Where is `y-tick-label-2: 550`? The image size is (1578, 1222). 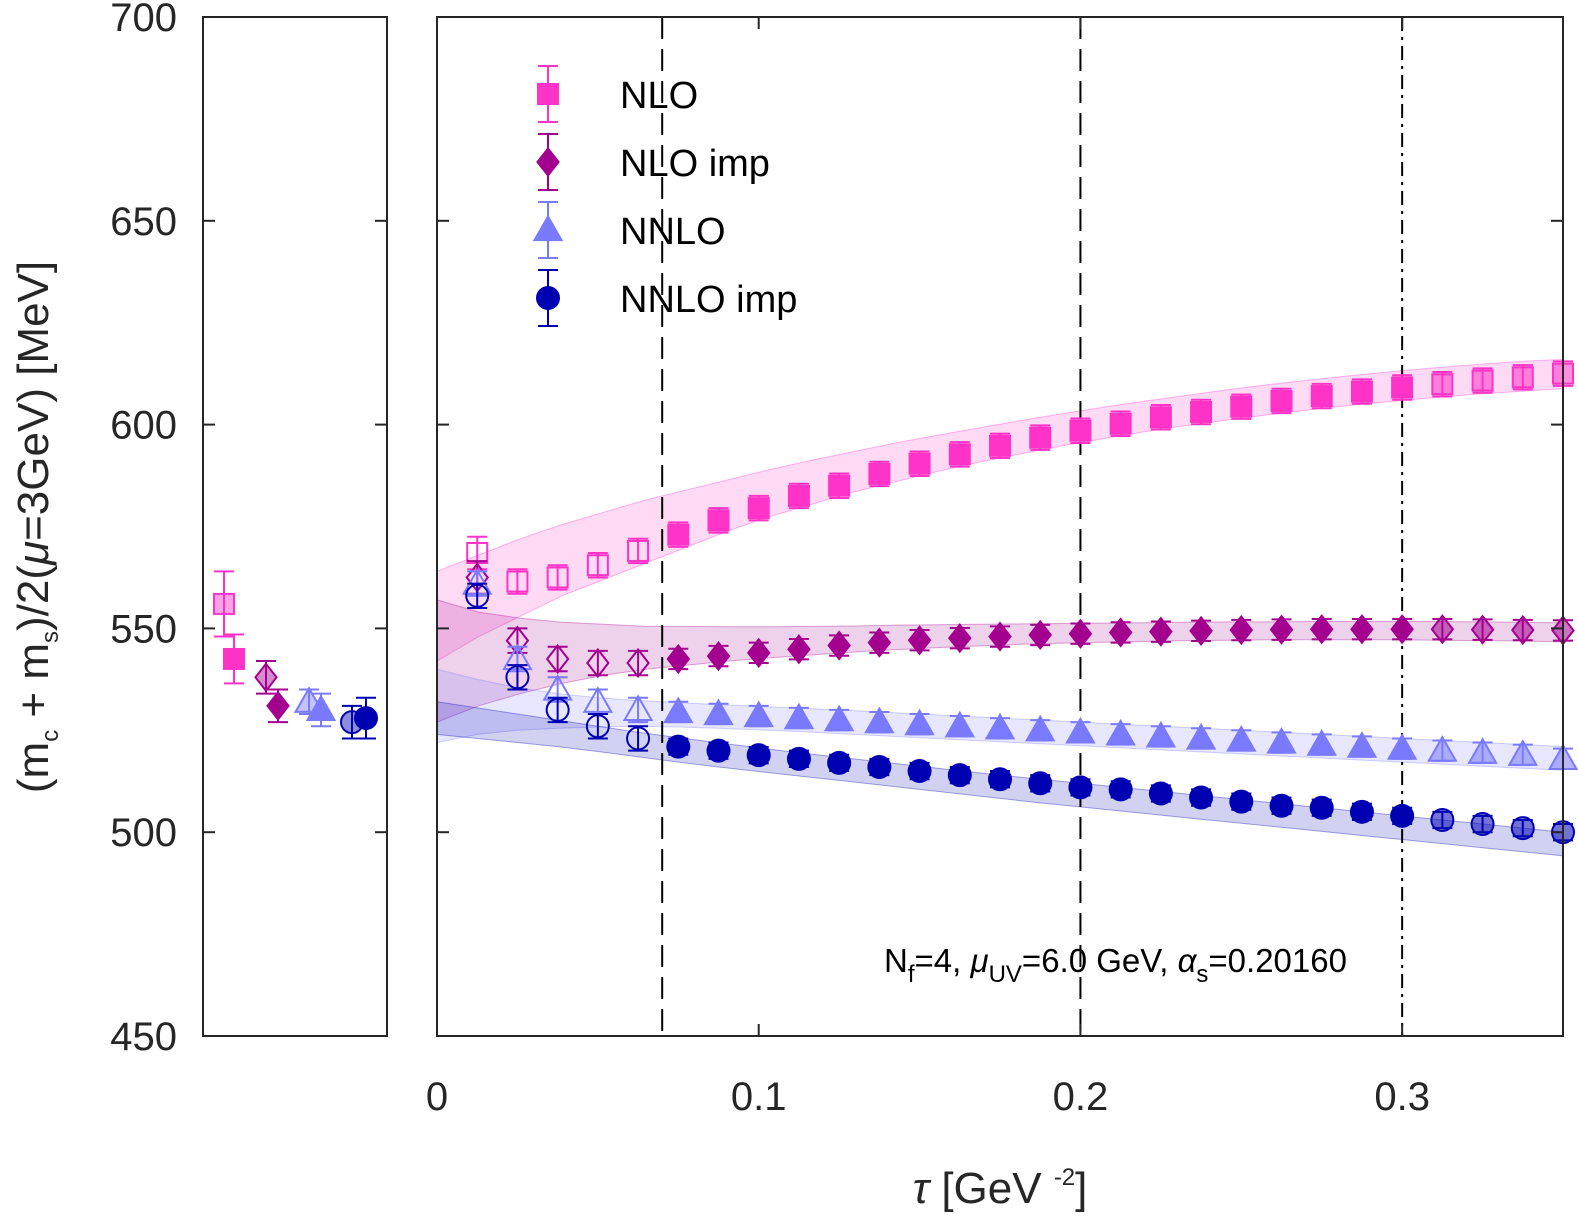 y-tick-label-2: 550 is located at coordinates (143, 629).